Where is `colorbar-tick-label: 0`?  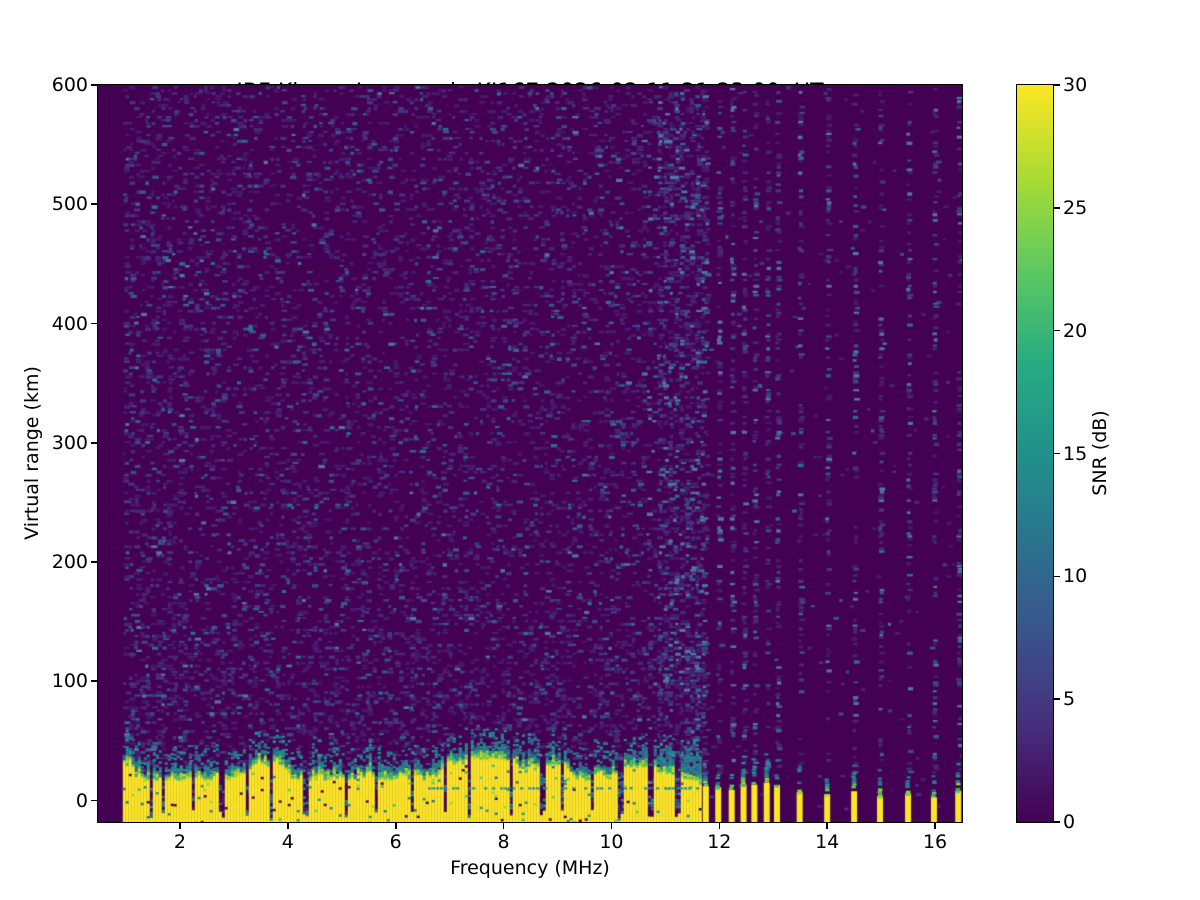
colorbar-tick-label: 0 is located at coordinates (1069, 822).